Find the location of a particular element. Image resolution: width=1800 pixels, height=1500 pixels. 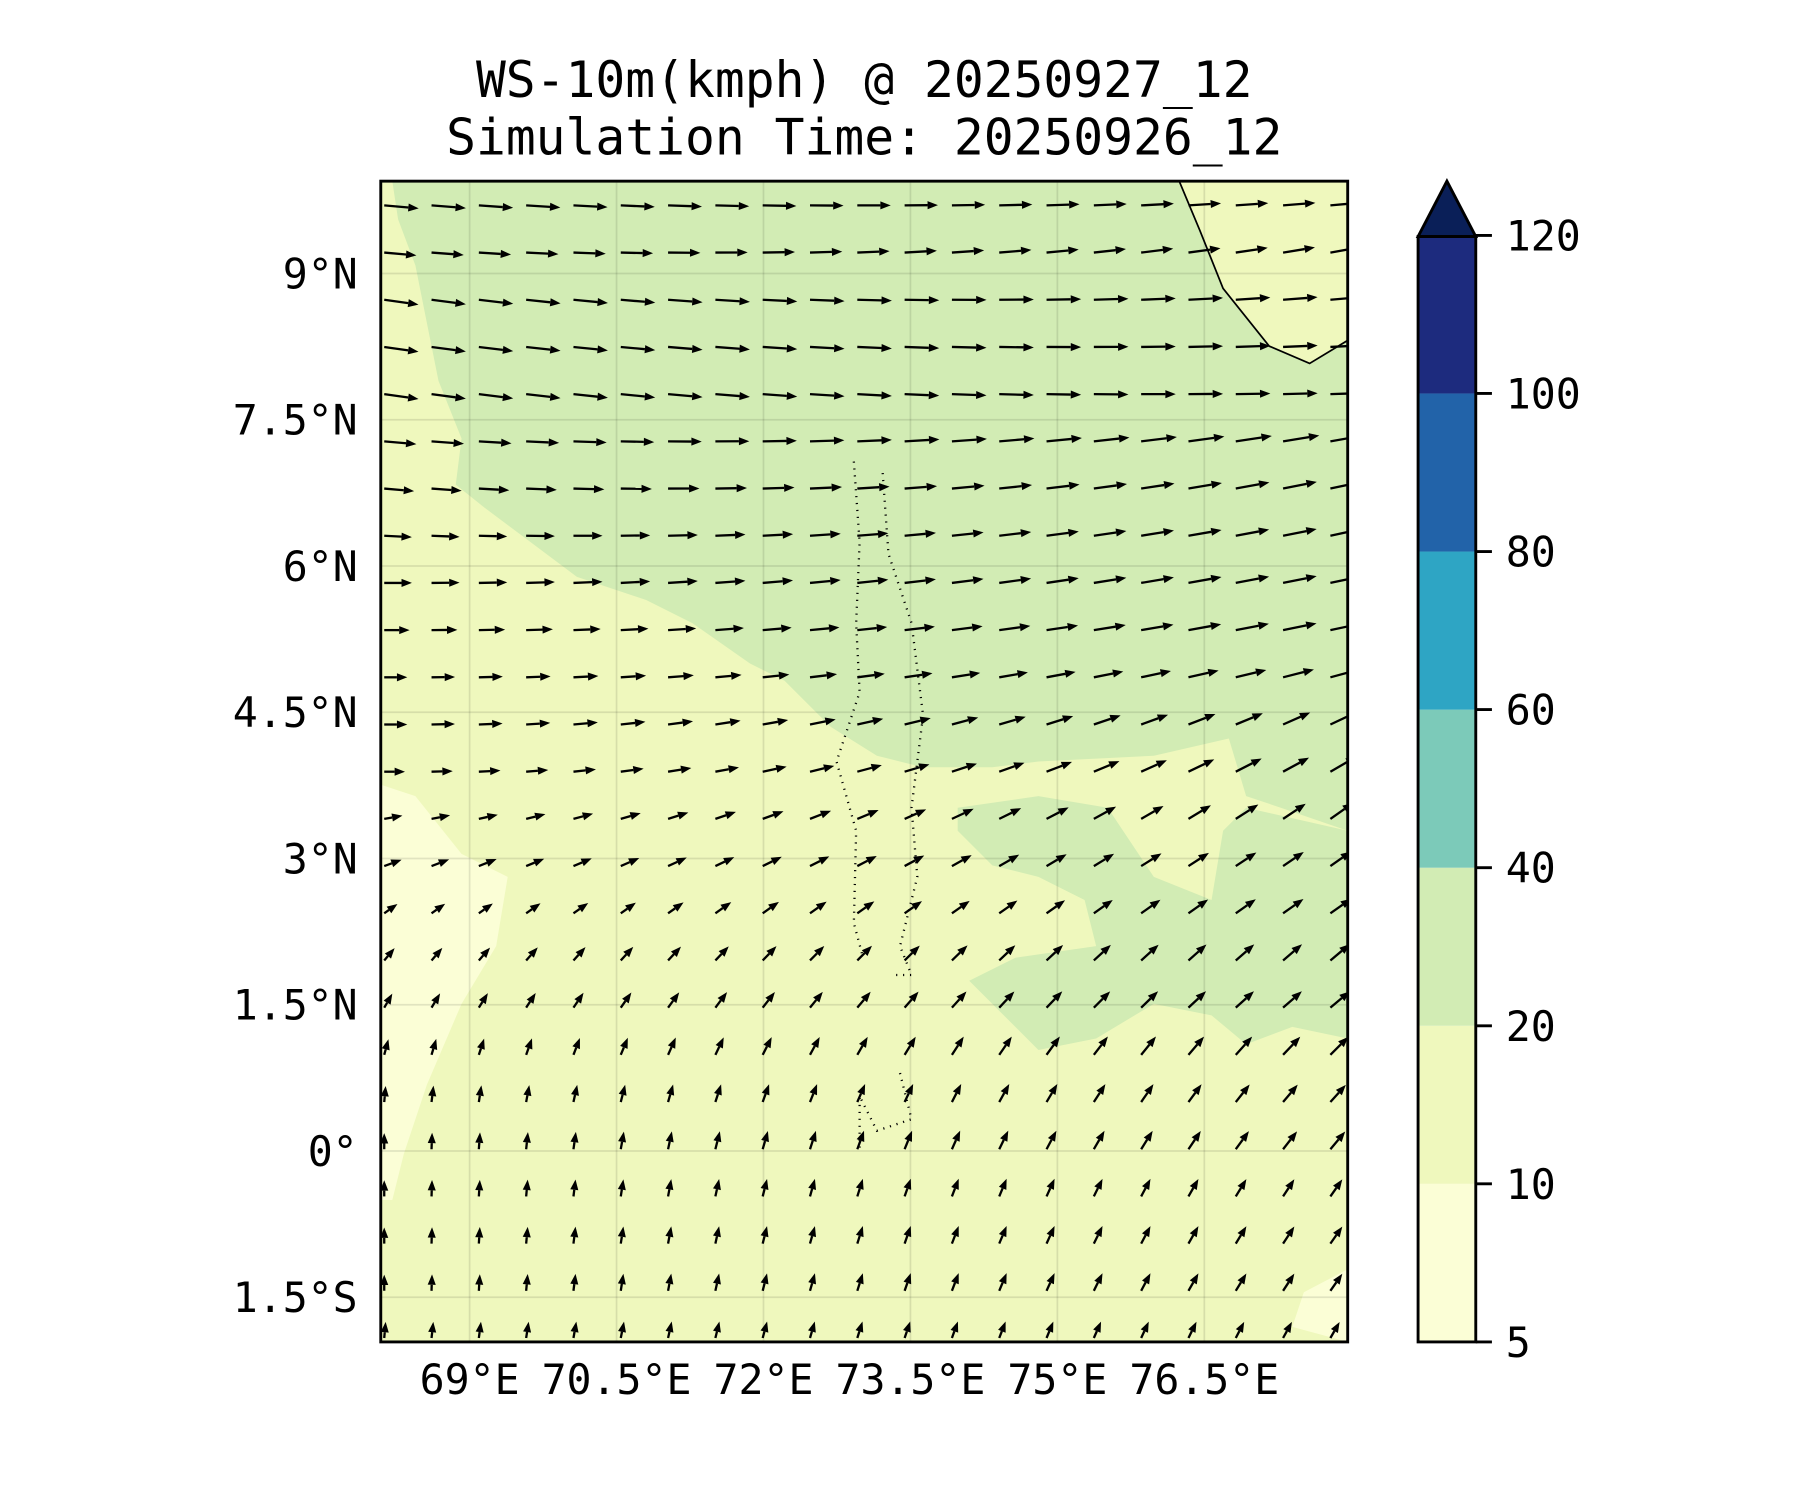

y-tick-label: 1.5°N is located at coordinates (295, 1005).